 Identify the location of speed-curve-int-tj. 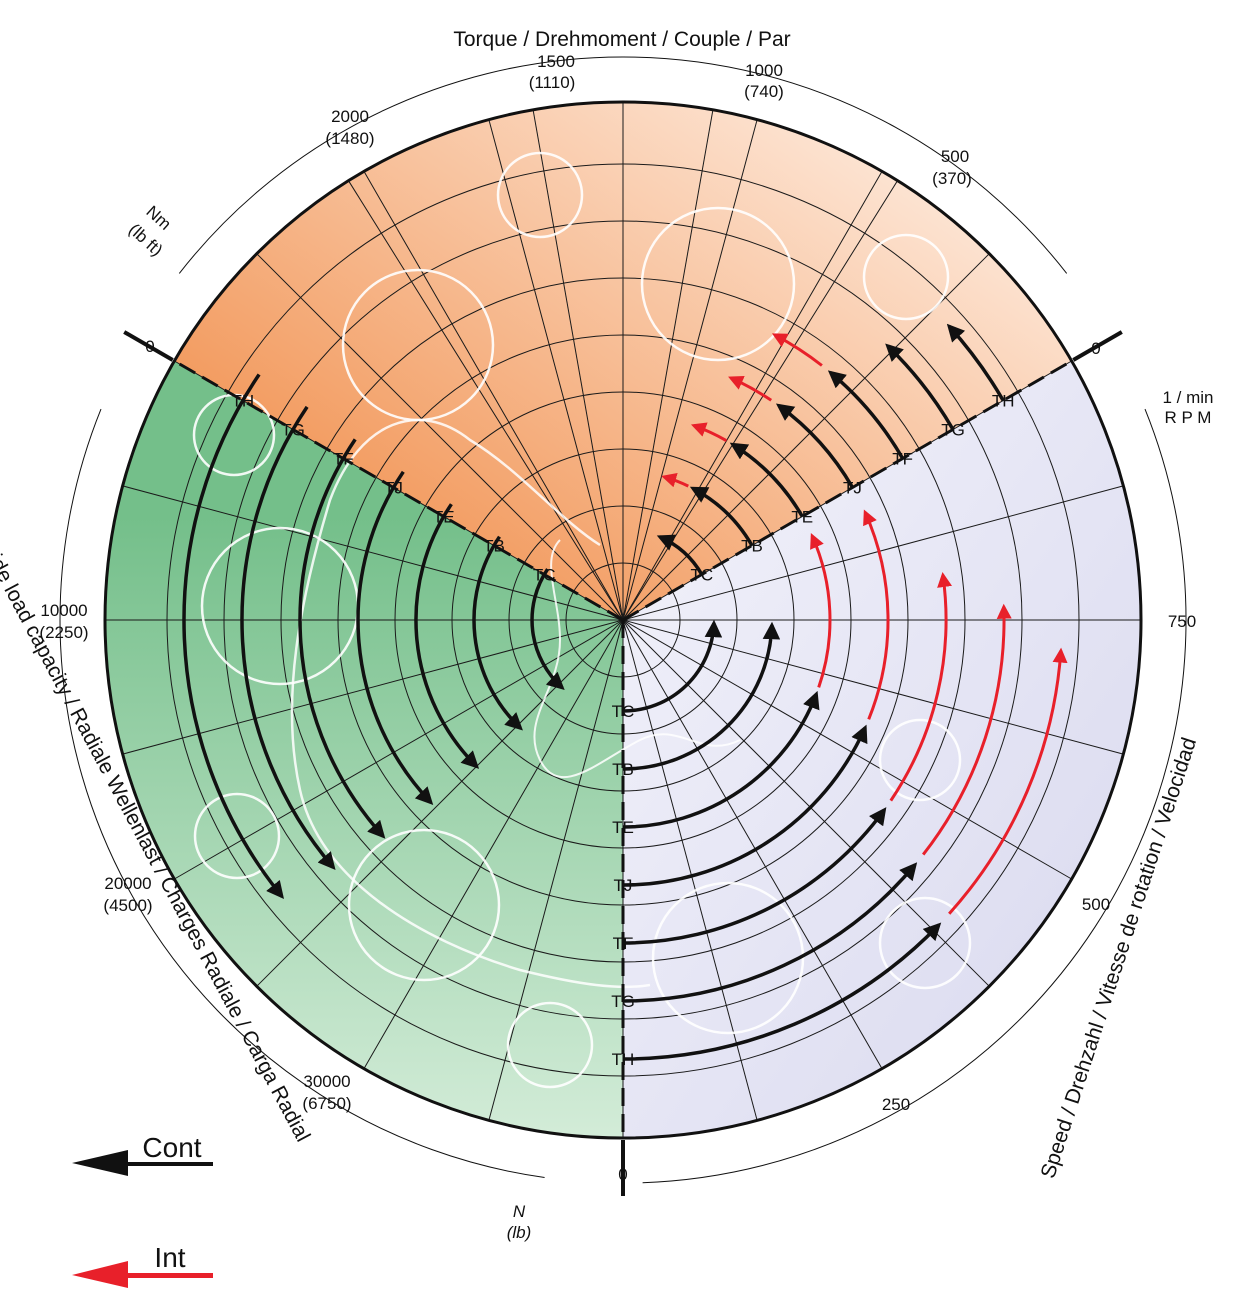
(876, 614).